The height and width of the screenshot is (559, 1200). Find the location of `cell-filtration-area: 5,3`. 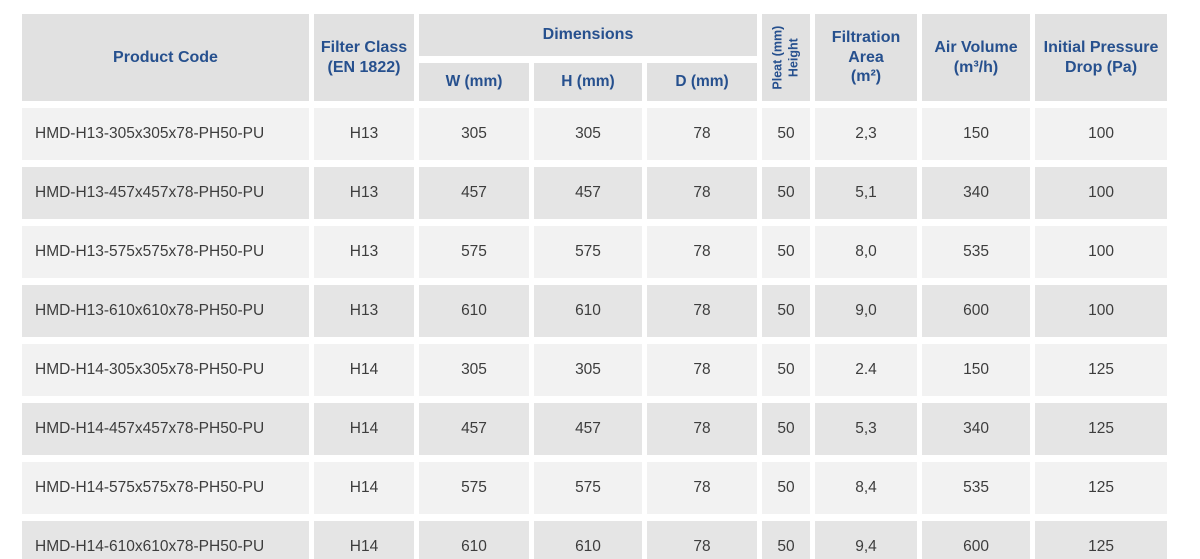

cell-filtration-area: 5,3 is located at coordinates (866, 429).